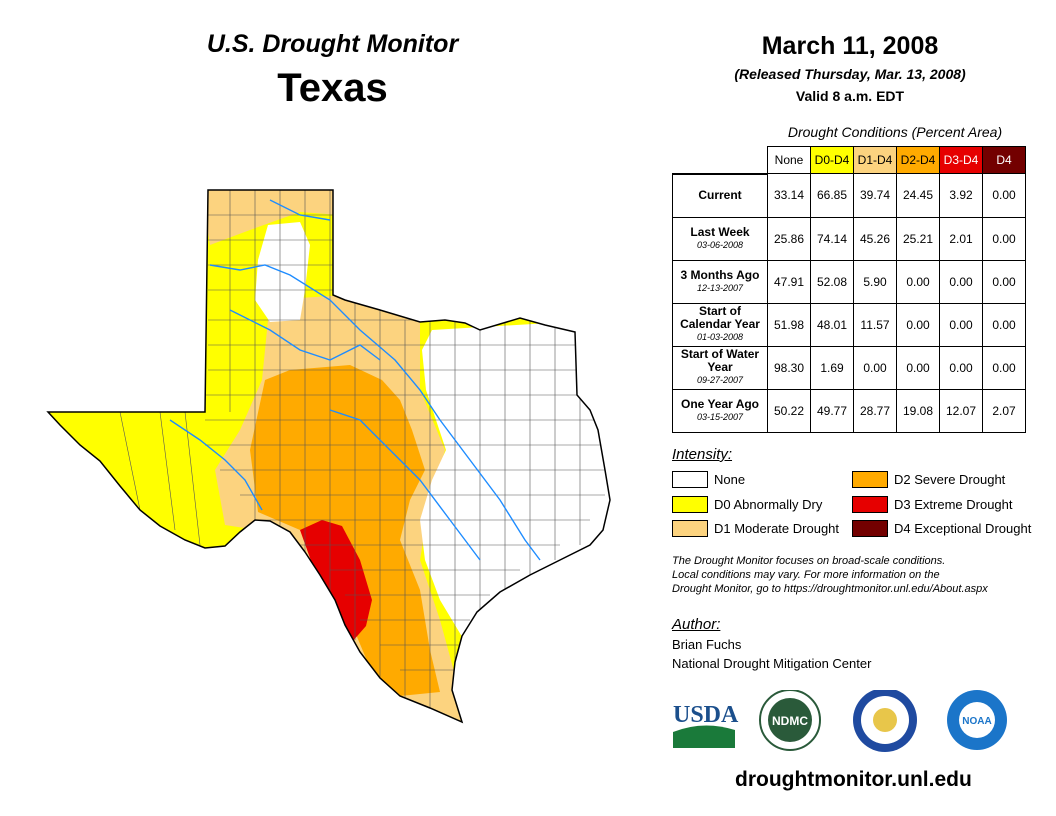 This screenshot has height=816, width=1056. I want to click on website-link: droughtmonitor.unl.edu, so click(853, 779).